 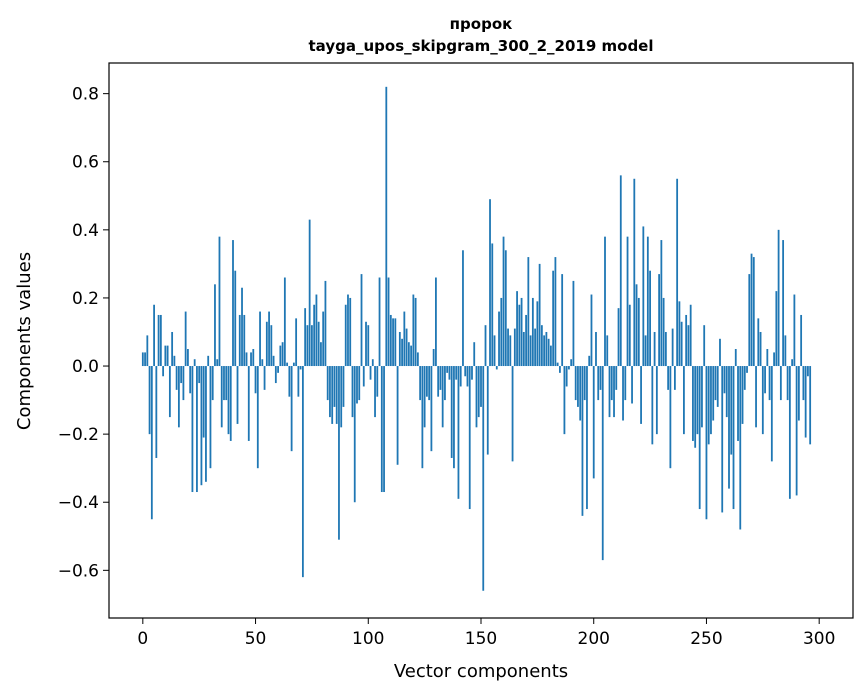 What do you see at coordinates (24, 341) in the screenshot?
I see `y-axis-label: Components values` at bounding box center [24, 341].